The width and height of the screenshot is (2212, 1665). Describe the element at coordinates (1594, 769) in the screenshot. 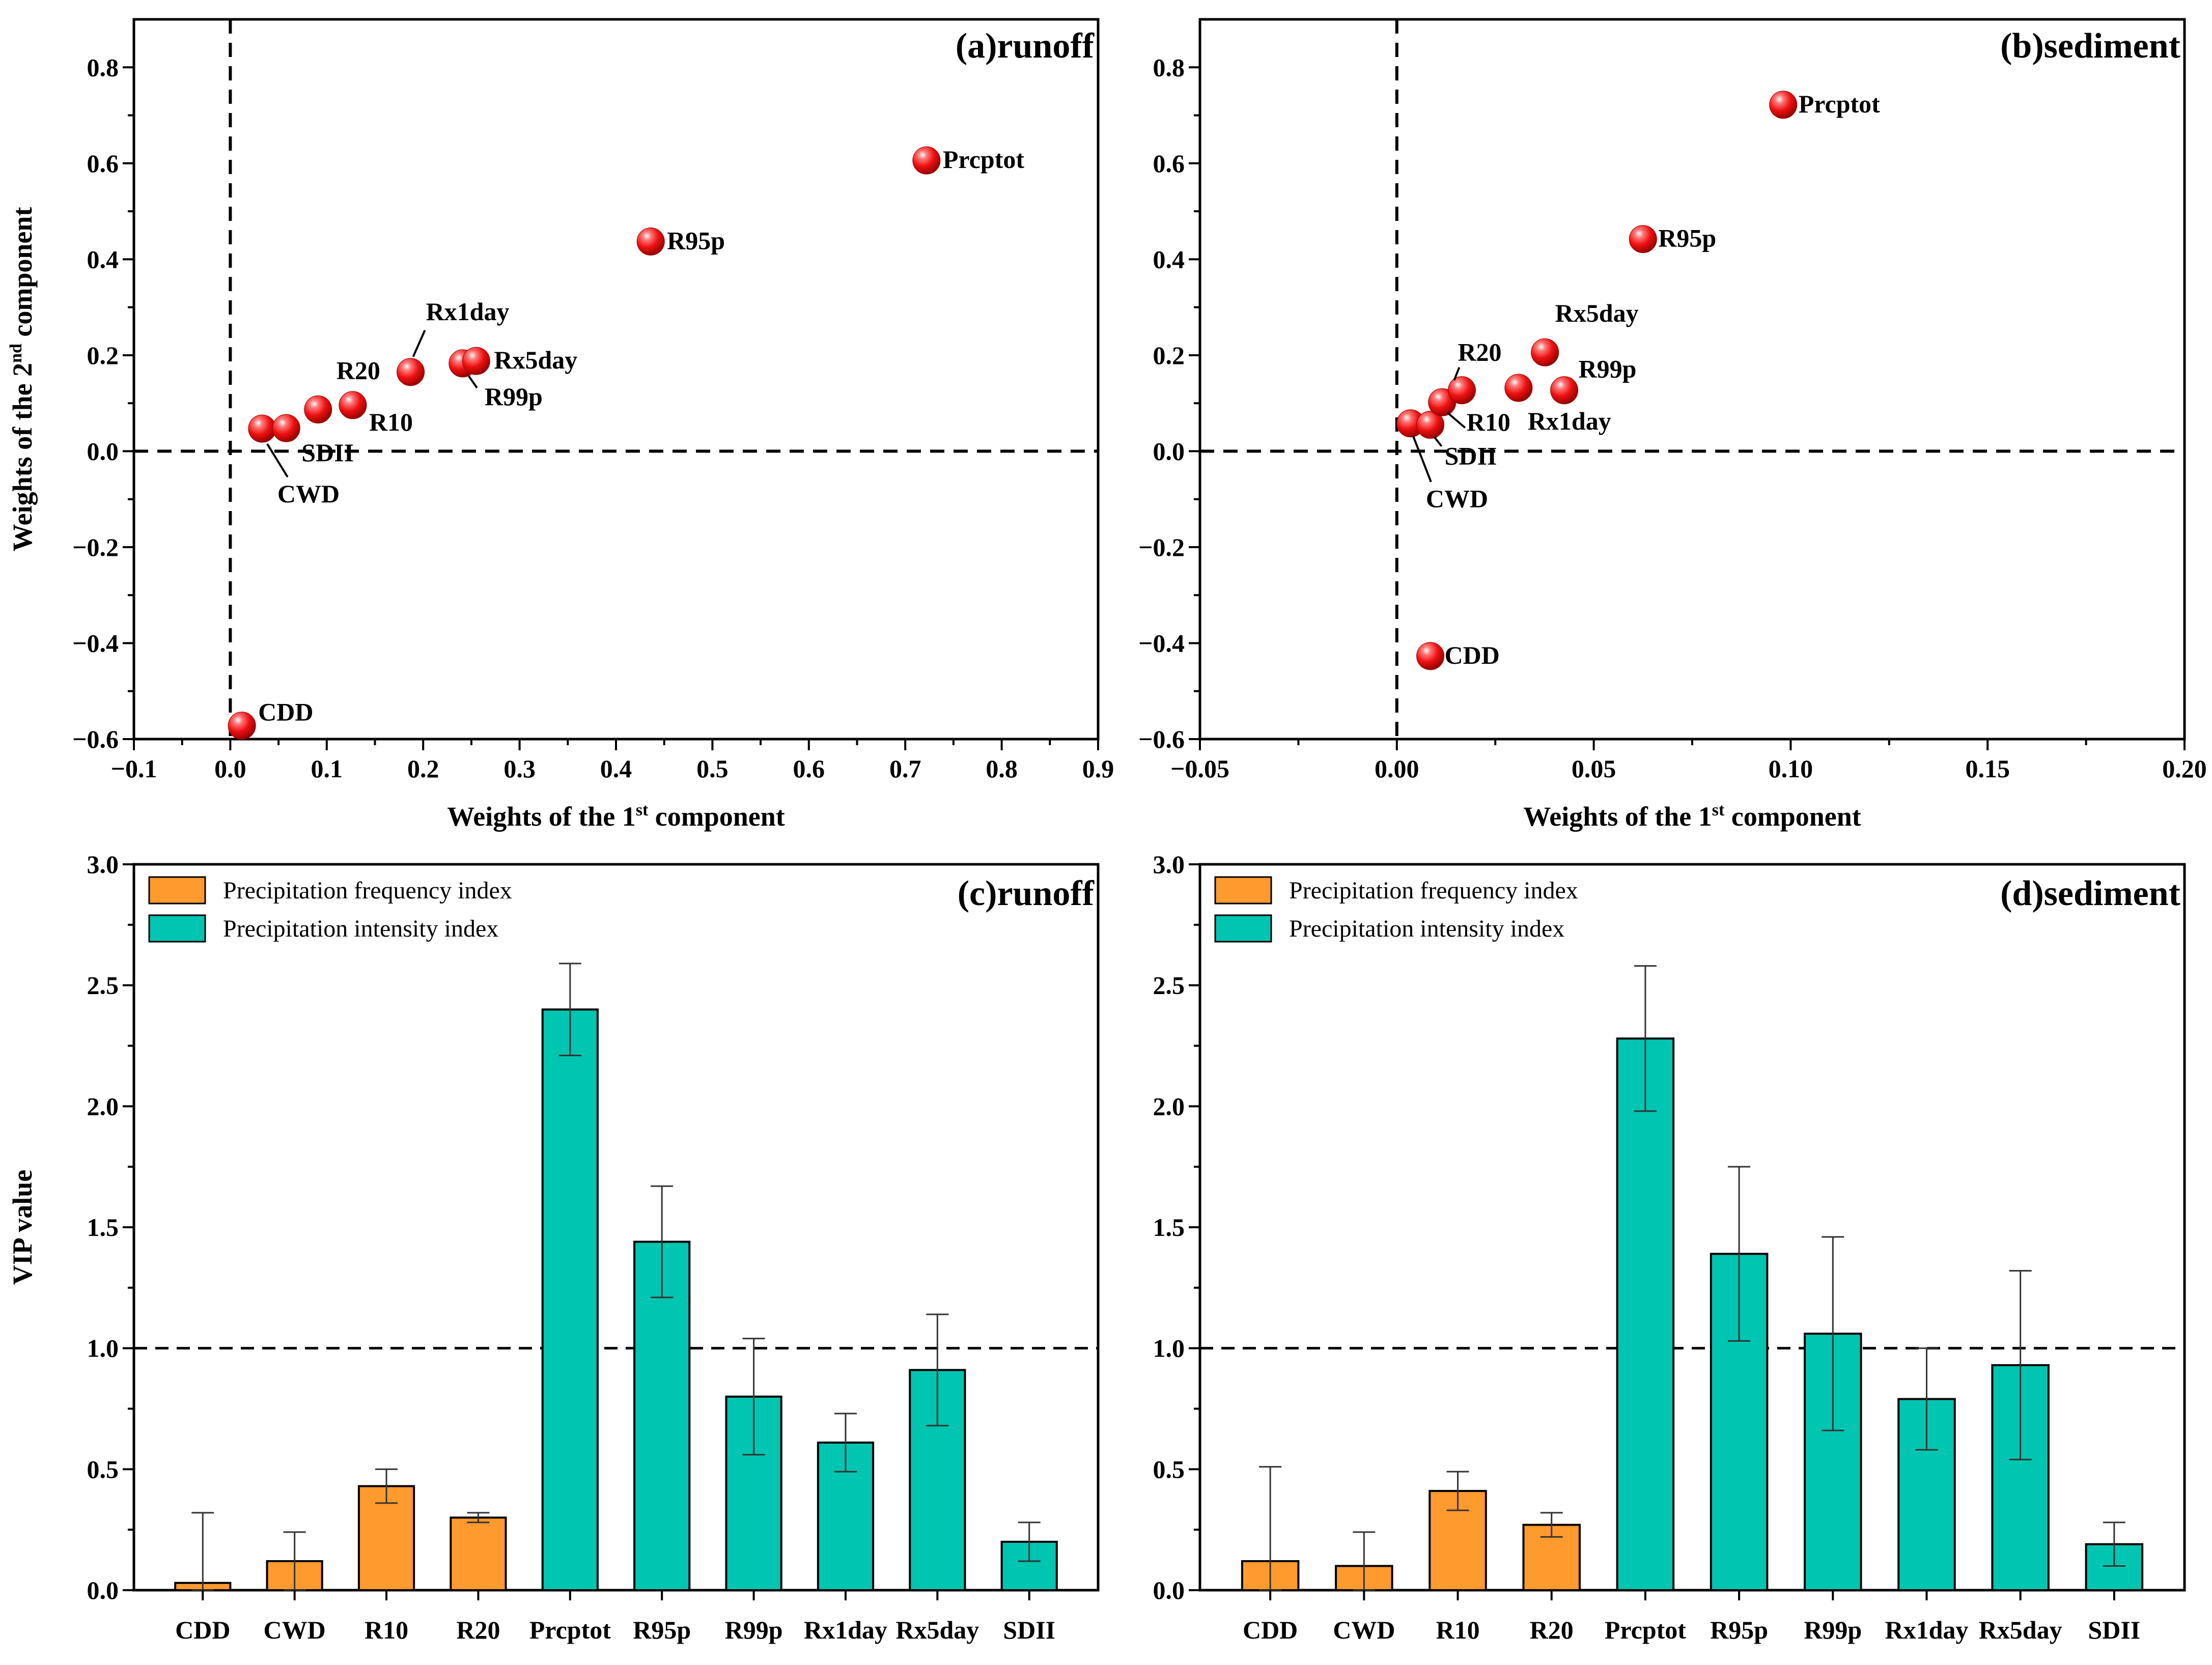

I see `x-tick-label: 0.05` at that location.